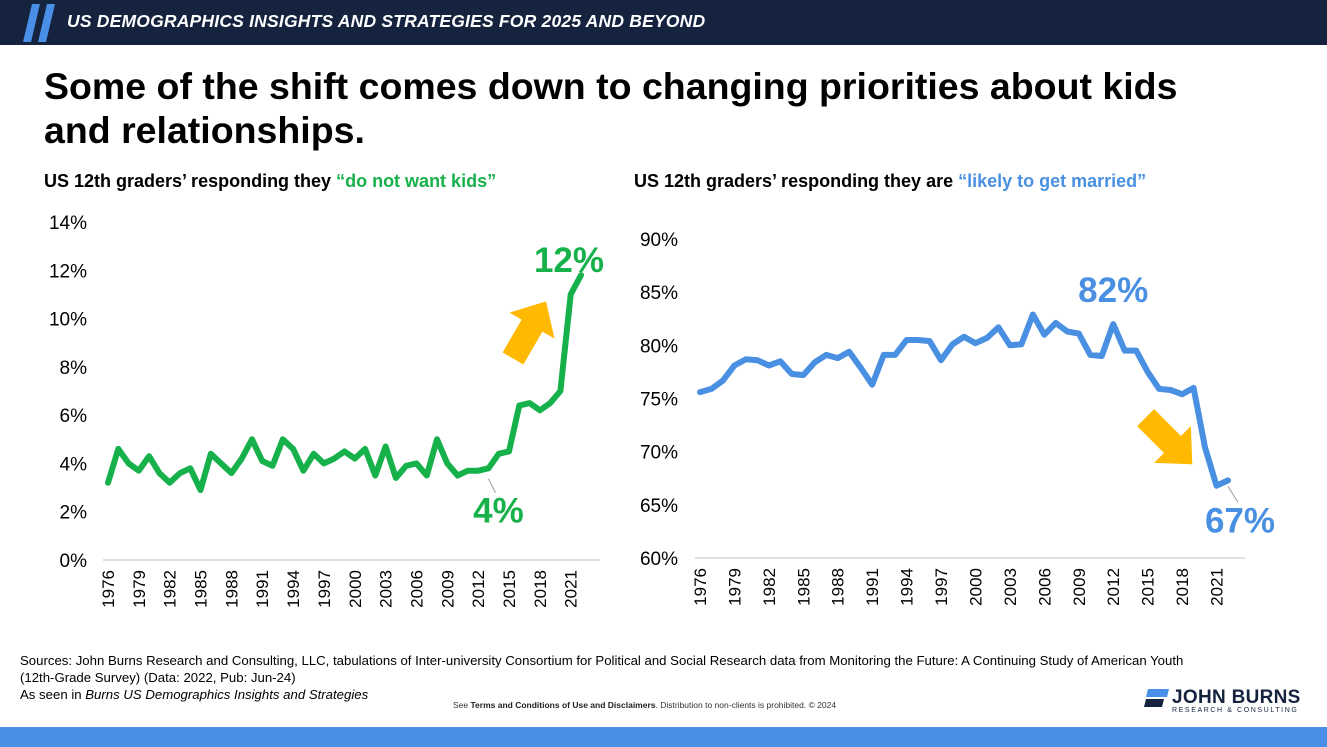 Image resolution: width=1327 pixels, height=747 pixels. What do you see at coordinates (74, 416) in the screenshot?
I see `kids-y-tick-label: 6%` at bounding box center [74, 416].